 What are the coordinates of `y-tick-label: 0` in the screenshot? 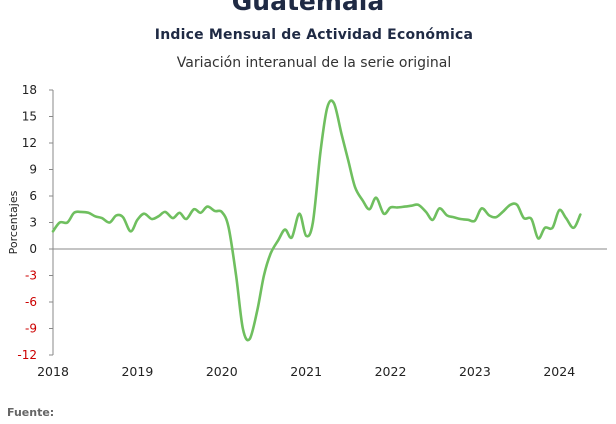 It's located at (33, 249).